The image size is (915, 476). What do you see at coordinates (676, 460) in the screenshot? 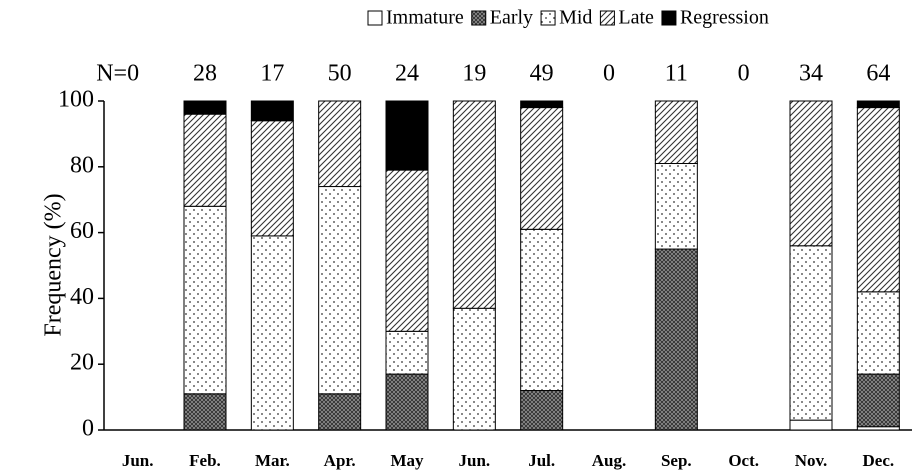
I see `x-tick-label: Sep.` at bounding box center [676, 460].